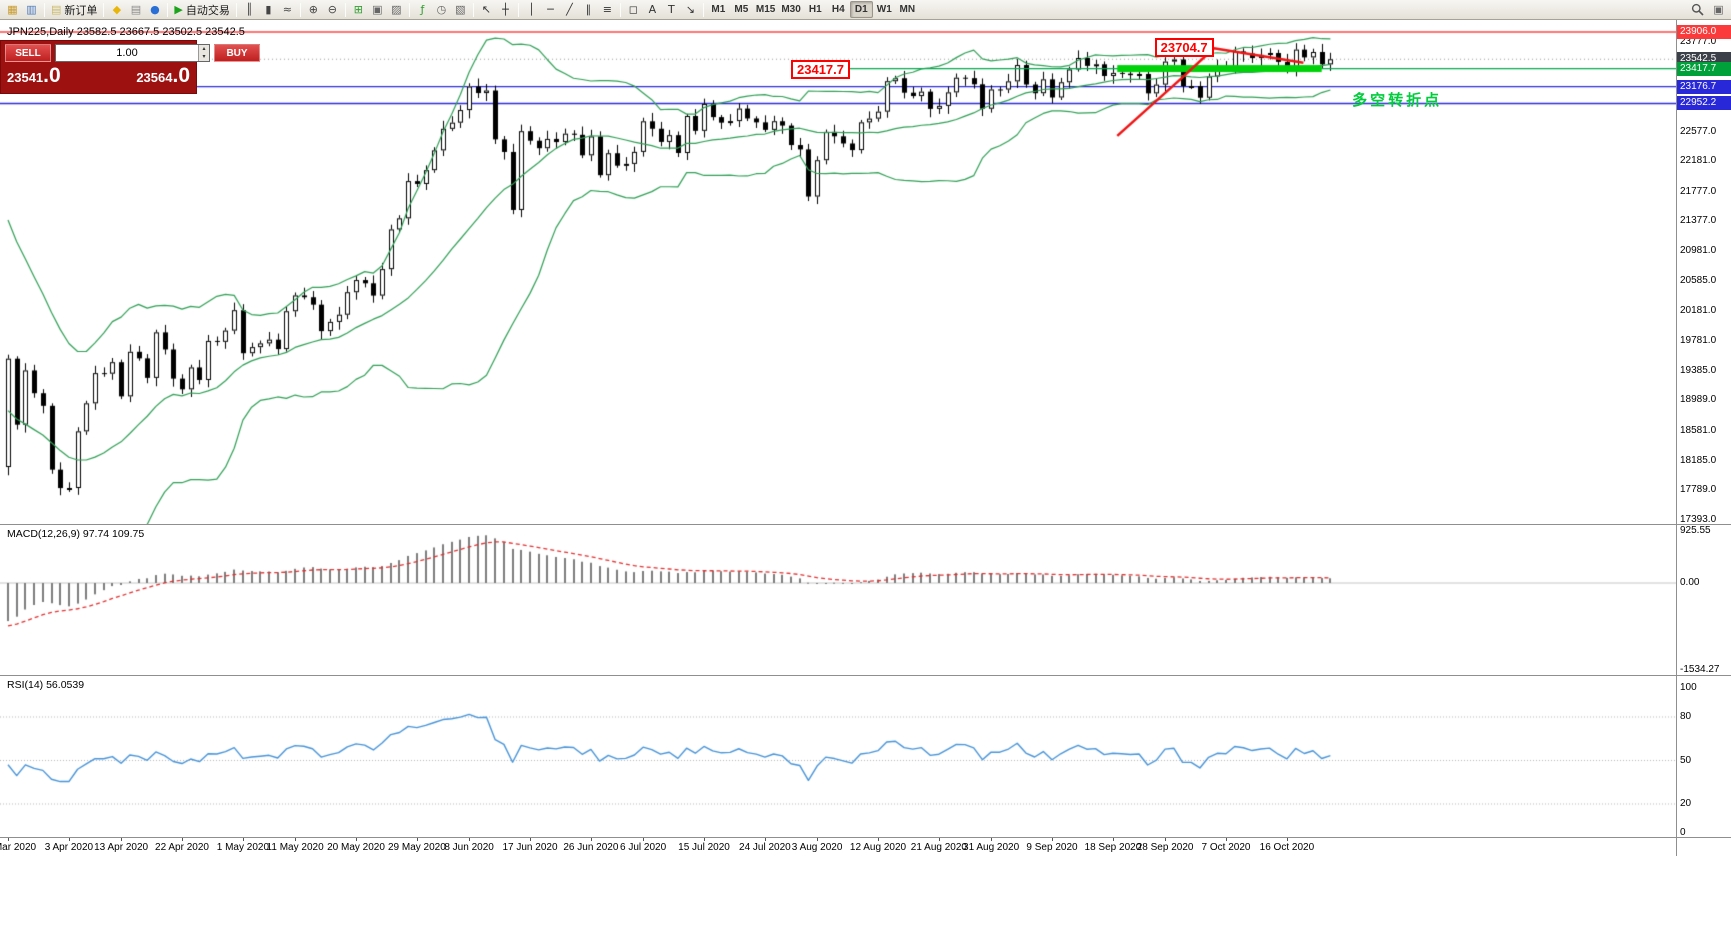 This screenshot has width=1731, height=943. Describe the element at coordinates (313, 9) in the screenshot. I see `zoom-in-button: ⊕` at that location.